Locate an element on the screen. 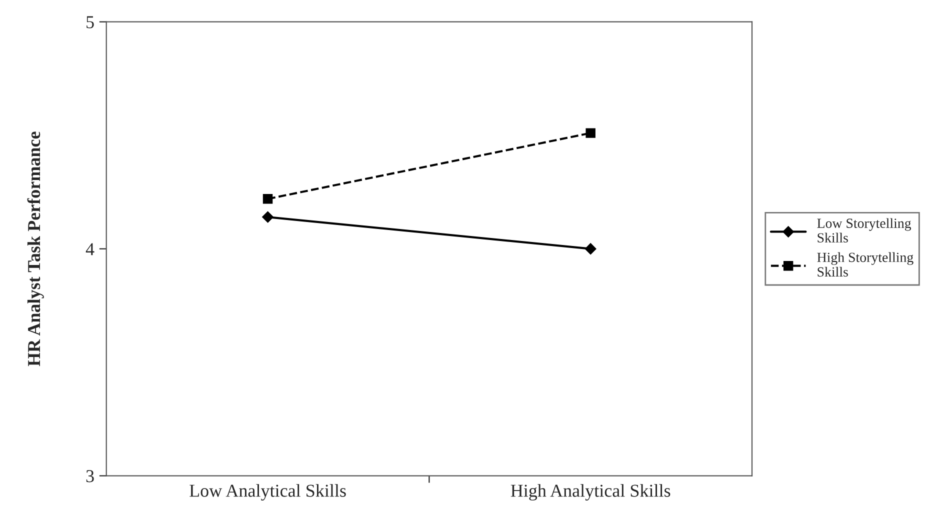  x-tick-label: Low Analytical Skills is located at coordinates (268, 492).